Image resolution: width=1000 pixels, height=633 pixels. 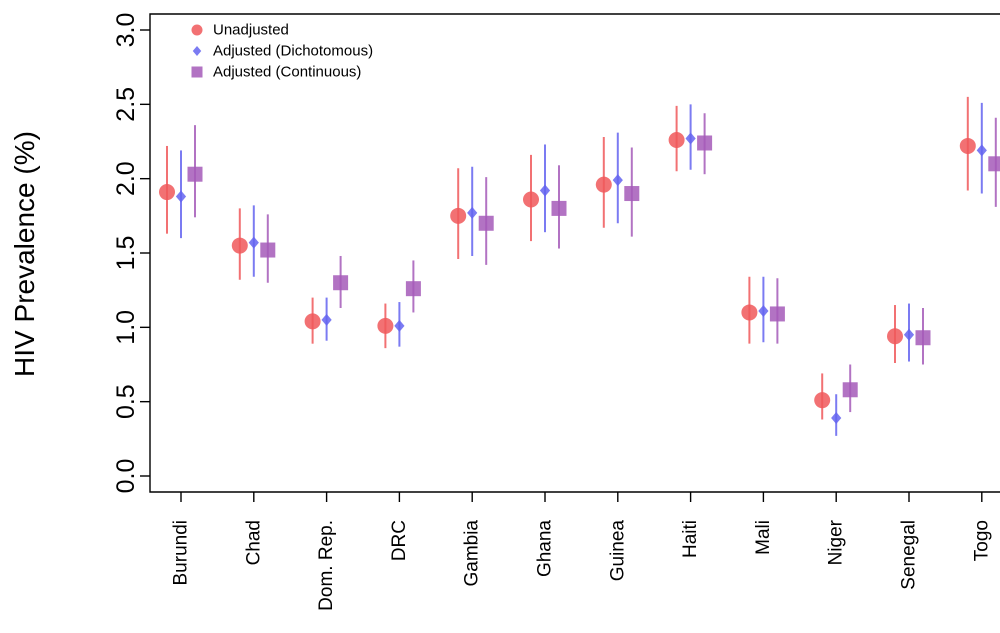 I want to click on y-axis-title: HIV Prevalence (%), so click(x=24, y=254).